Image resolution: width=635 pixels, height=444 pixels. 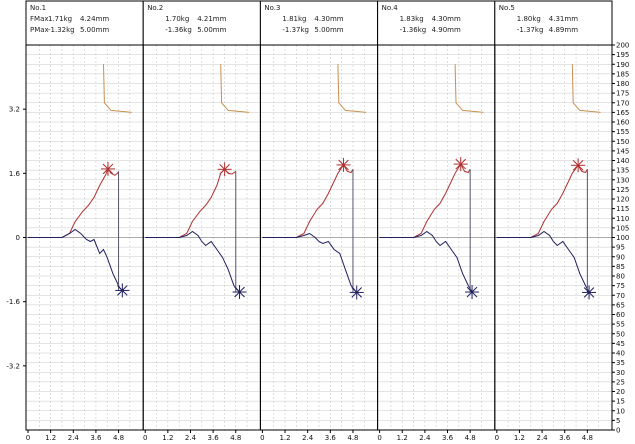 I want to click on right-tick-label: 145, so click(x=622, y=151).